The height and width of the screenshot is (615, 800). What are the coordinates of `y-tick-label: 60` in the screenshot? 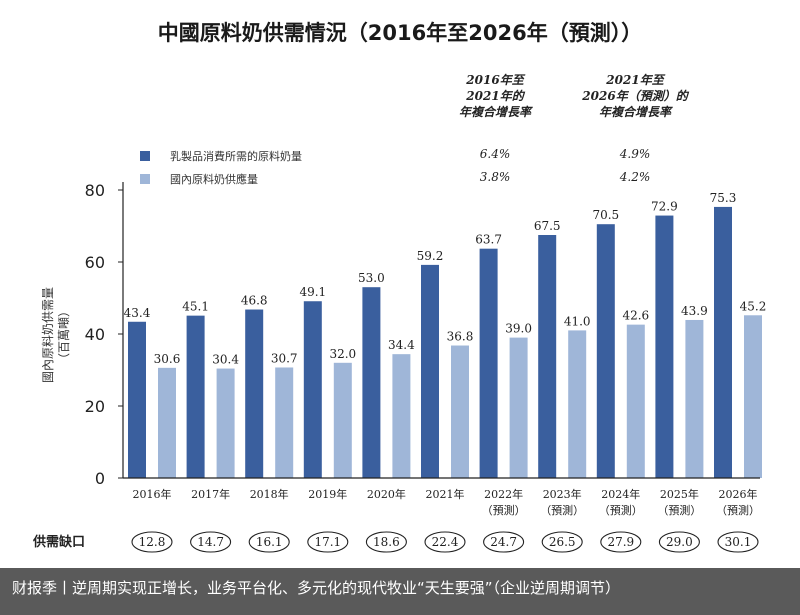 It's located at (95, 262).